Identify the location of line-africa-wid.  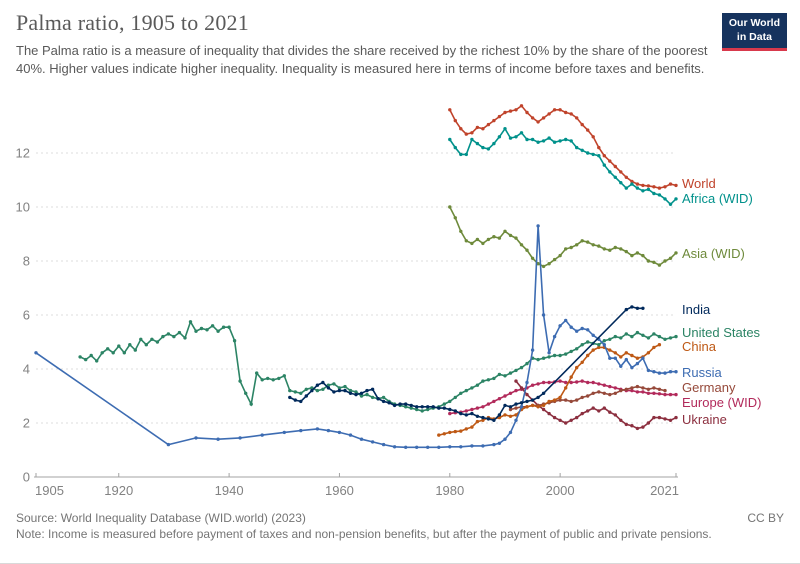
(563, 166).